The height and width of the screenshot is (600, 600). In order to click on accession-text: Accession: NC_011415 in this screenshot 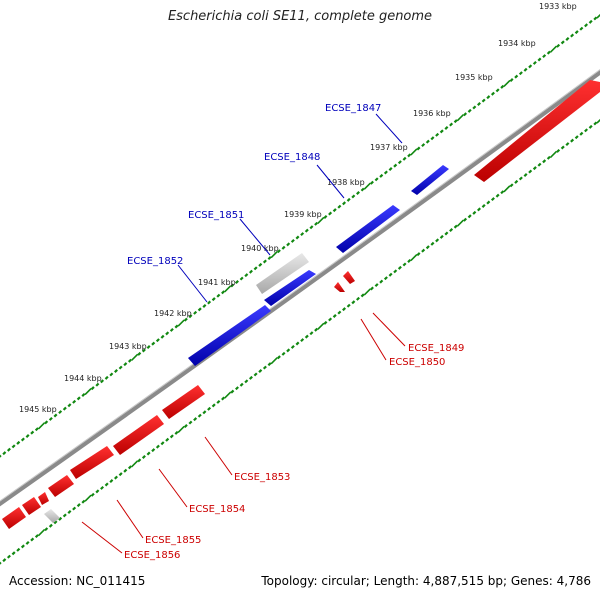, I will do `click(77, 581)`.